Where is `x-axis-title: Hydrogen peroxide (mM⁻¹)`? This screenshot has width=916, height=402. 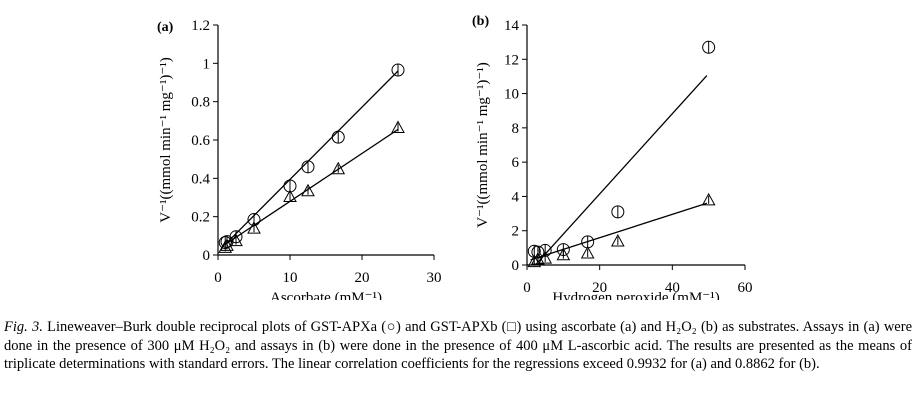
x-axis-title: Hydrogen peroxide (mM⁻¹) is located at coordinates (635, 295).